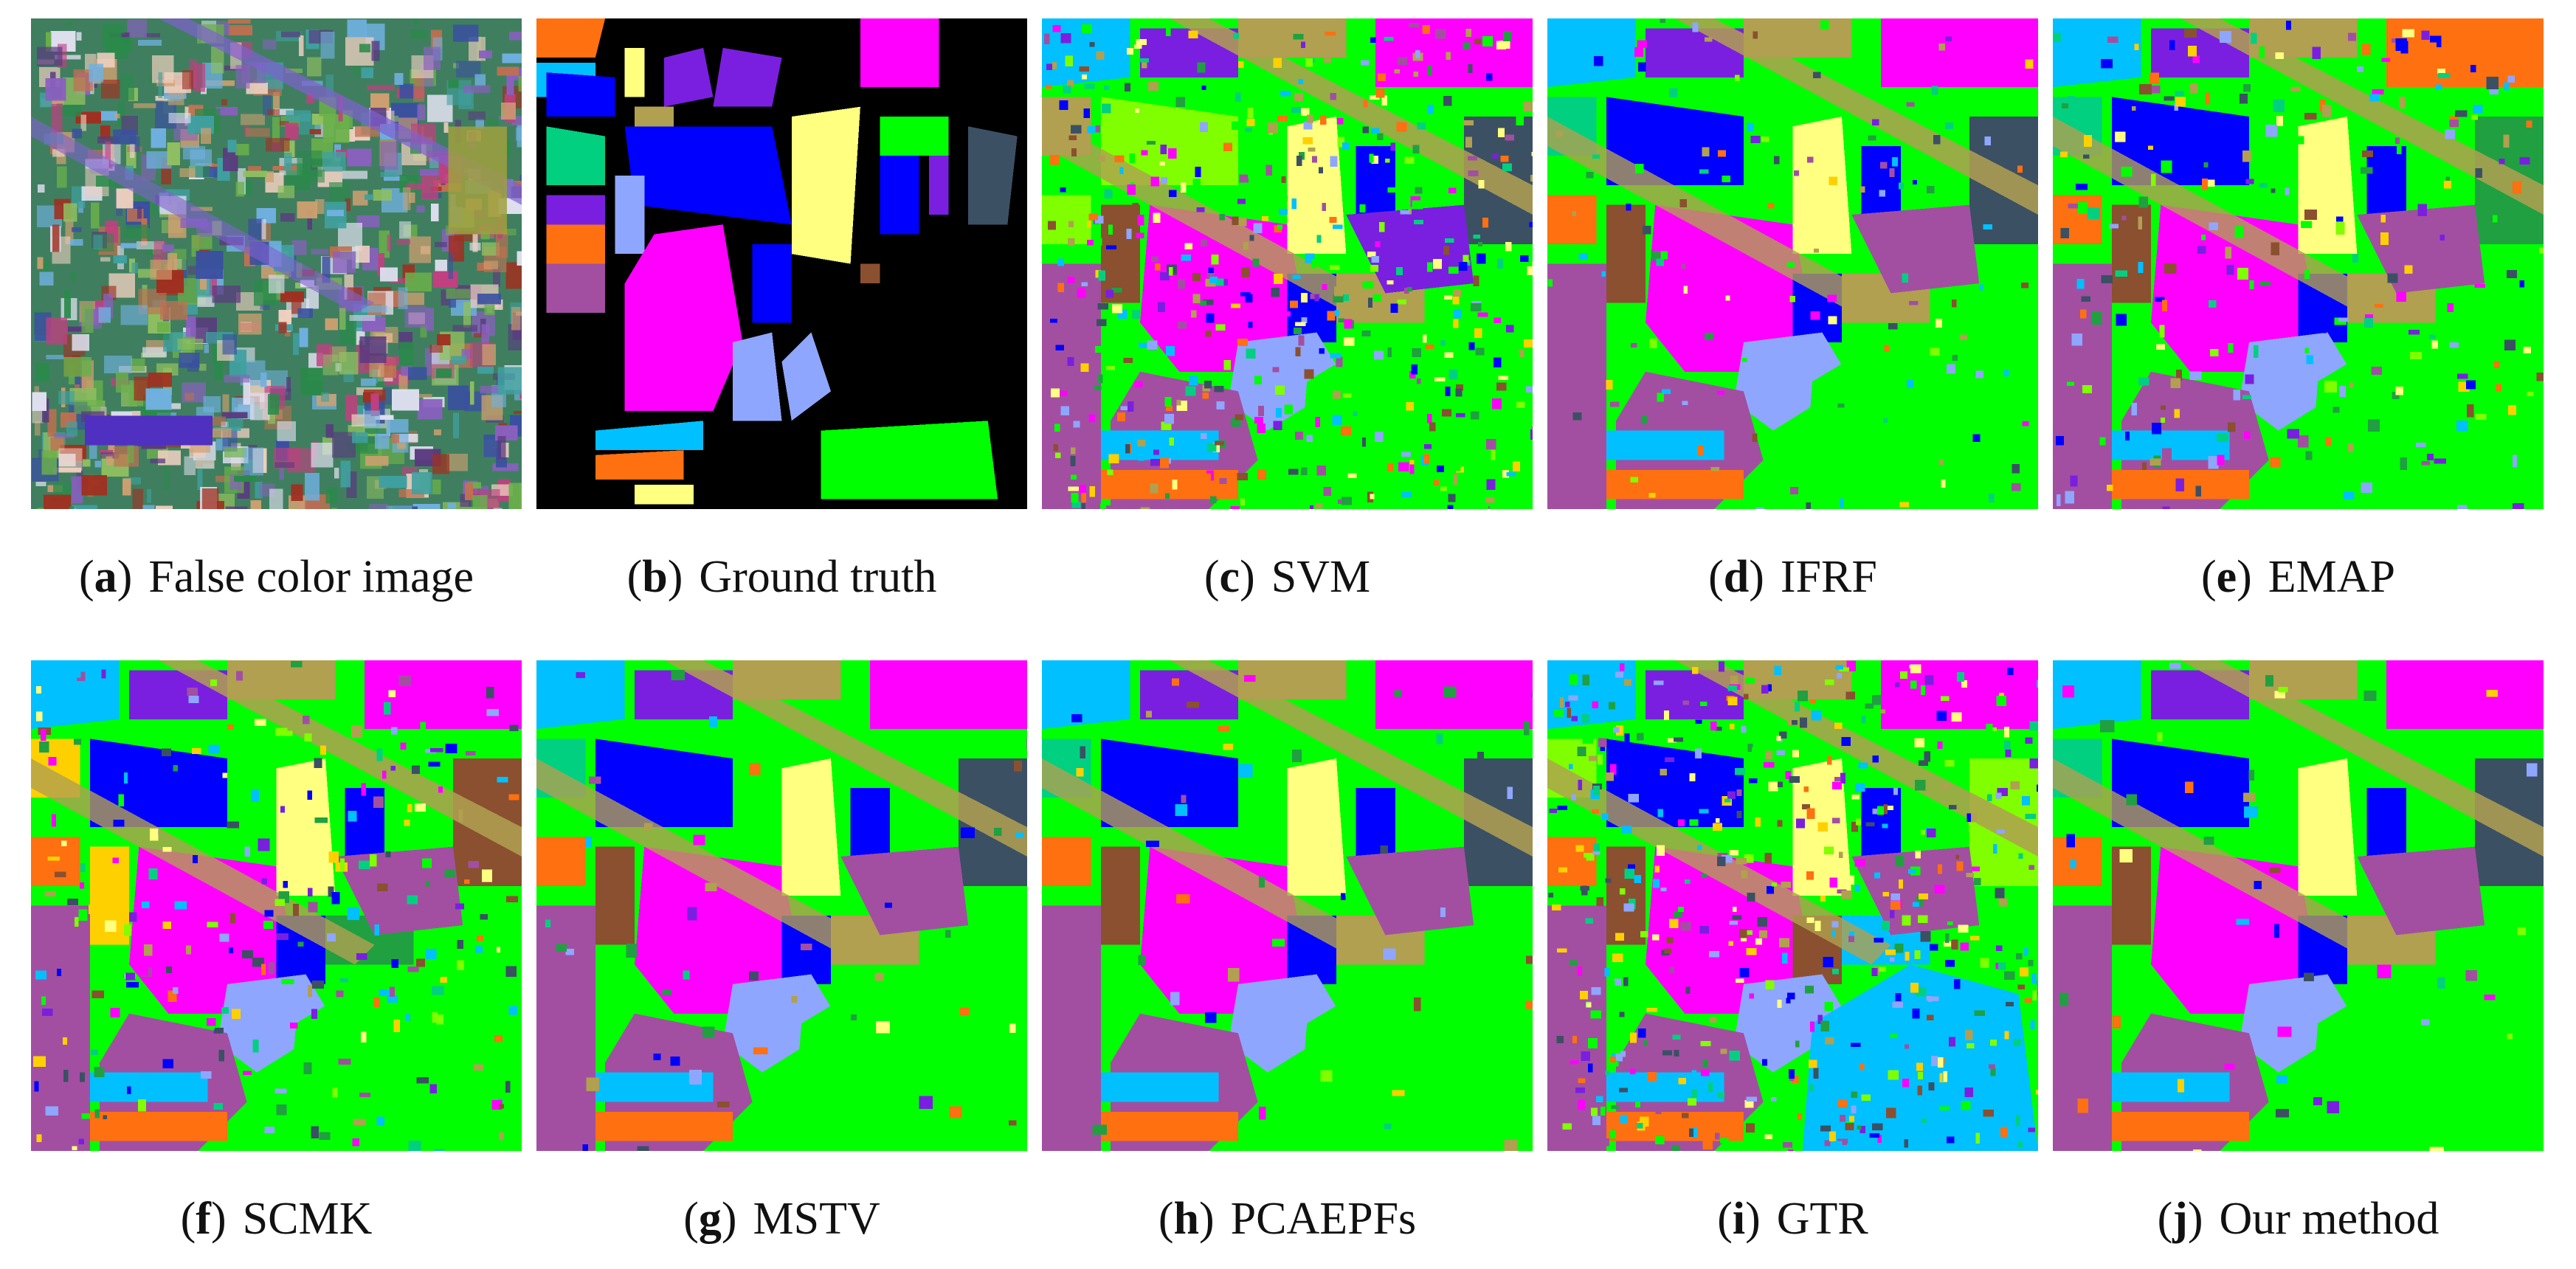 Image resolution: width=2576 pixels, height=1269 pixels. Describe the element at coordinates (1287, 313) in the screenshot. I see `figure-panel-c: (c) SVM` at that location.